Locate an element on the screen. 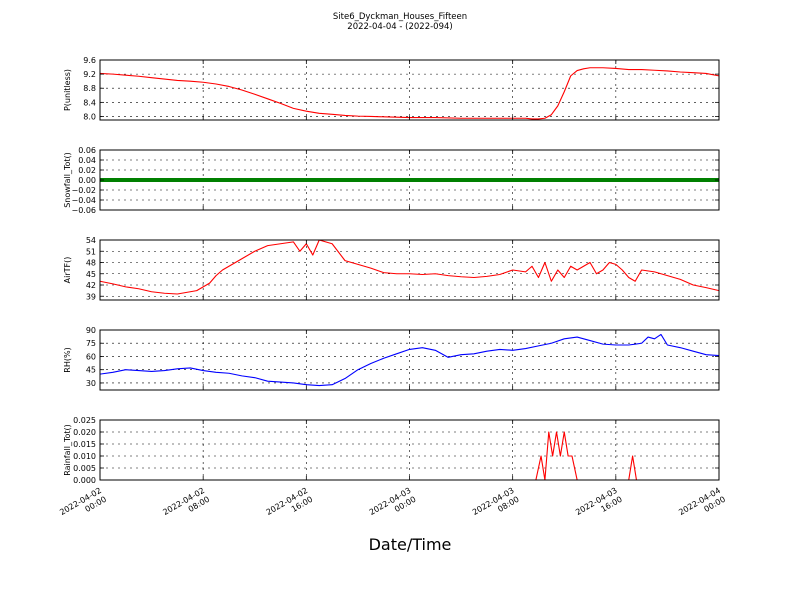 This screenshot has height=600, width=800. y-tick-label: 30 is located at coordinates (91, 383).